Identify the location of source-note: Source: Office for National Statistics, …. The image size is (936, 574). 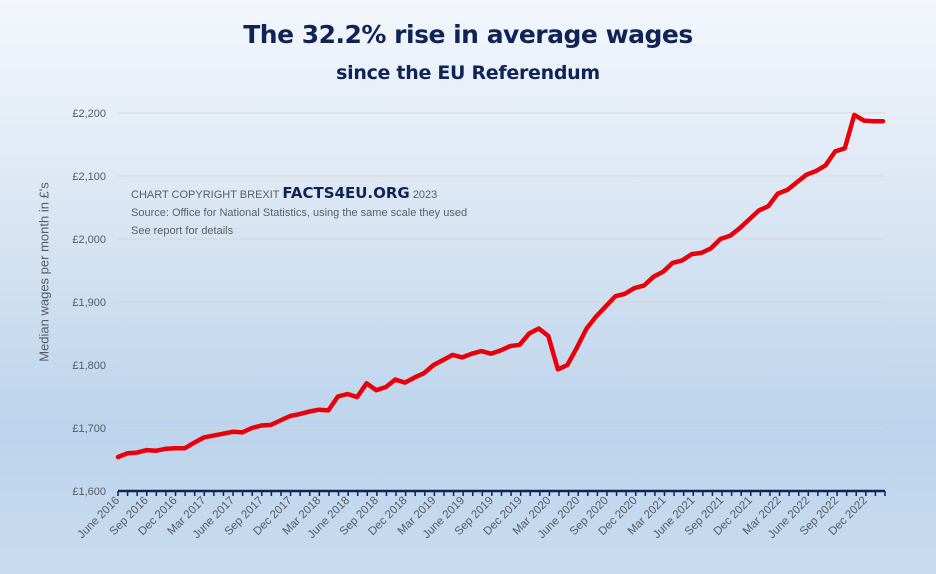
(299, 213).